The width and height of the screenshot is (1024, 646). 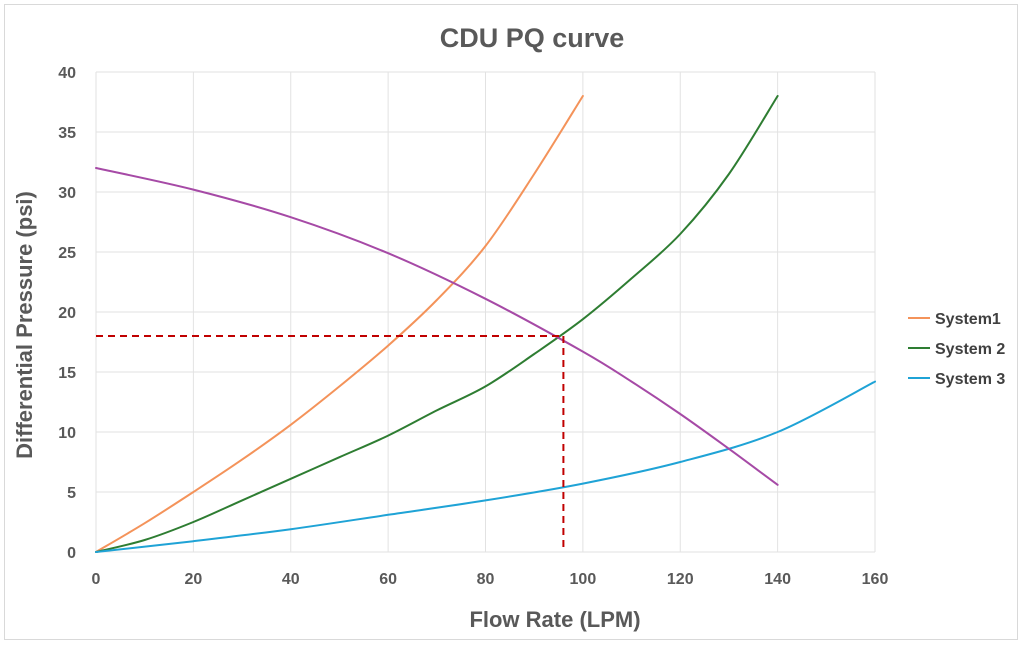 What do you see at coordinates (71, 553) in the screenshot?
I see `y-tick-label: 0` at bounding box center [71, 553].